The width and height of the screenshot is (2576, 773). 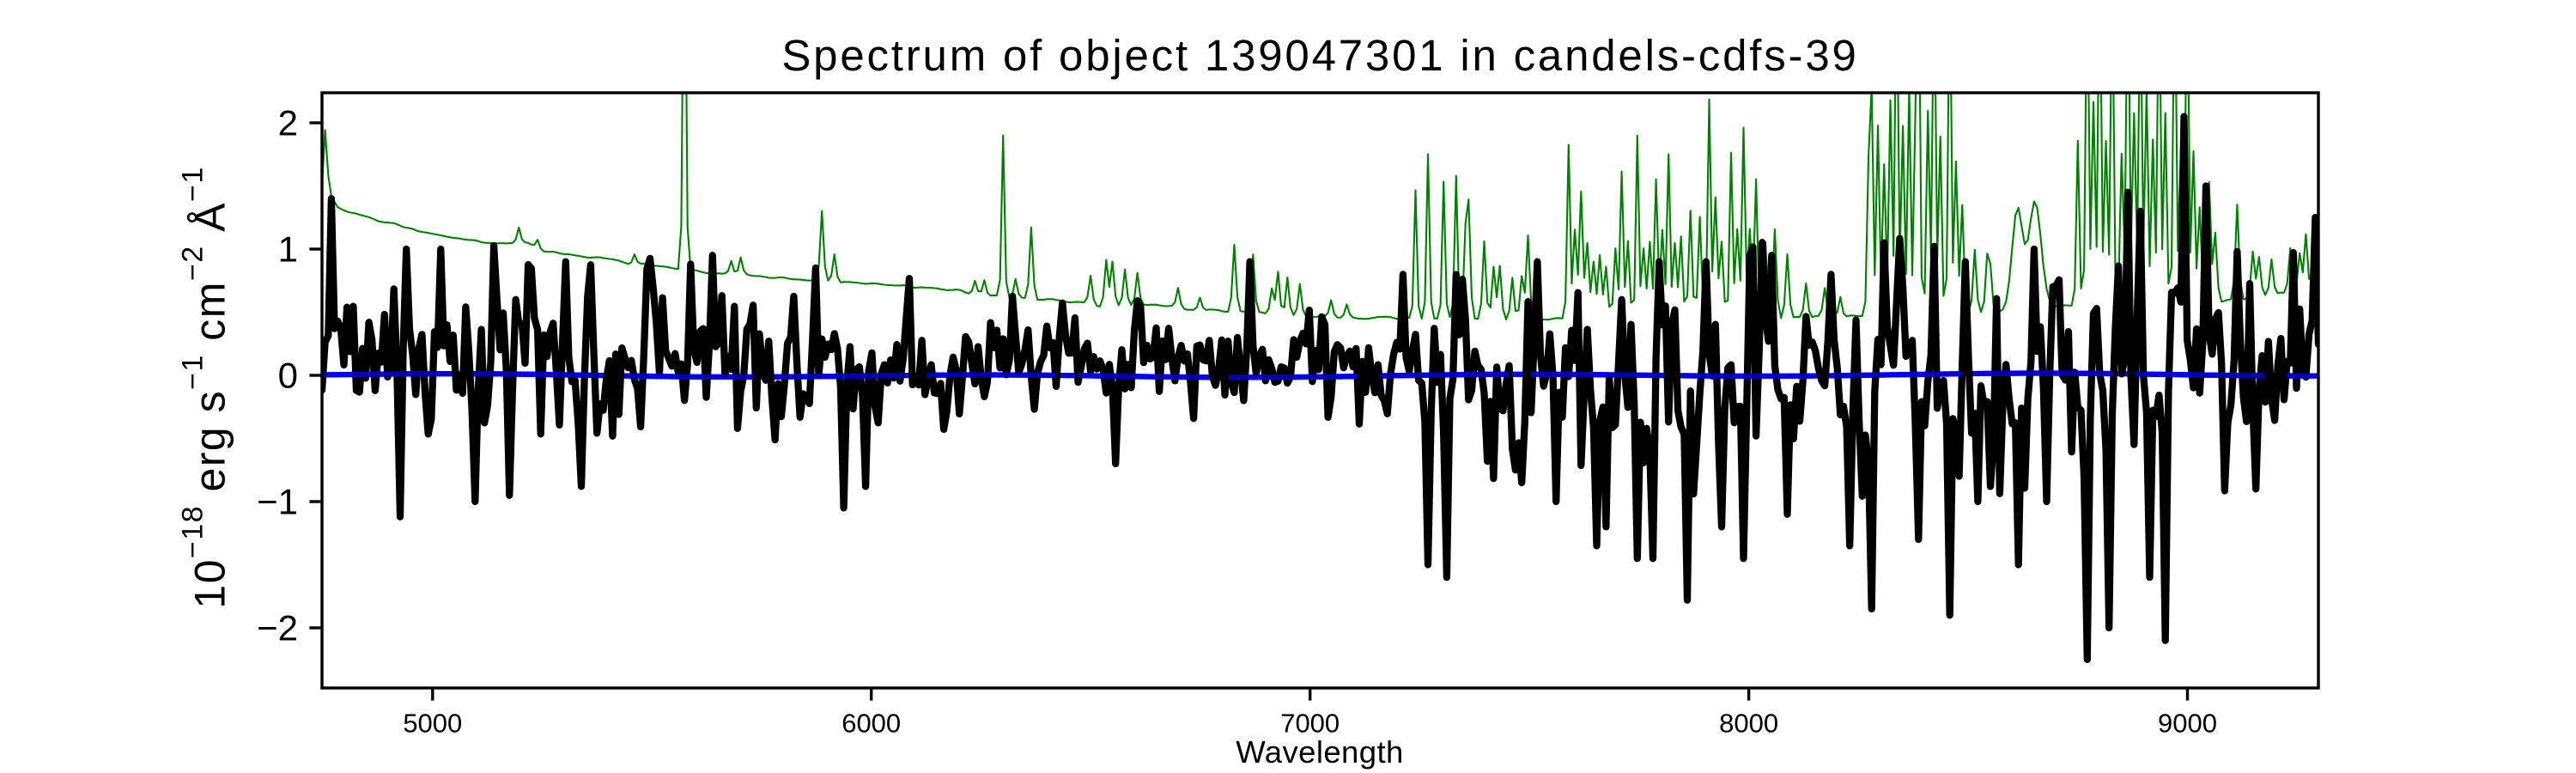 I want to click on svg-text: 0, so click(x=288, y=376).